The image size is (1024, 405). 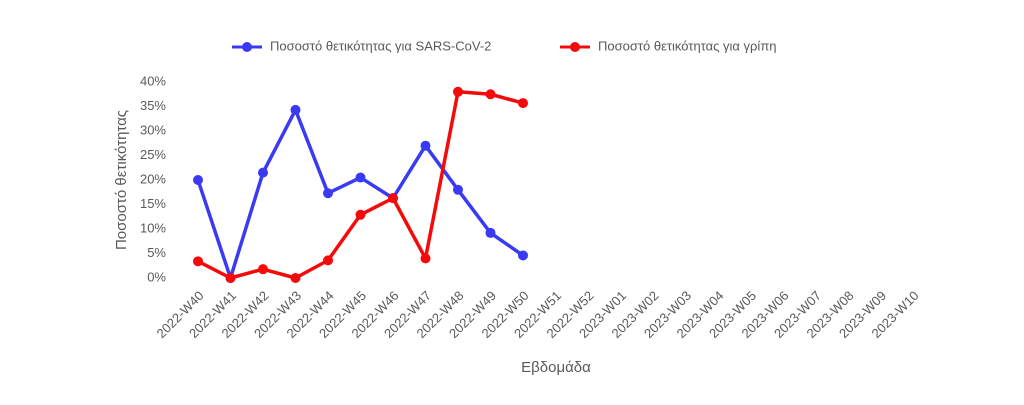 What do you see at coordinates (153, 80) in the screenshot?
I see `y-tick-label: 40%` at bounding box center [153, 80].